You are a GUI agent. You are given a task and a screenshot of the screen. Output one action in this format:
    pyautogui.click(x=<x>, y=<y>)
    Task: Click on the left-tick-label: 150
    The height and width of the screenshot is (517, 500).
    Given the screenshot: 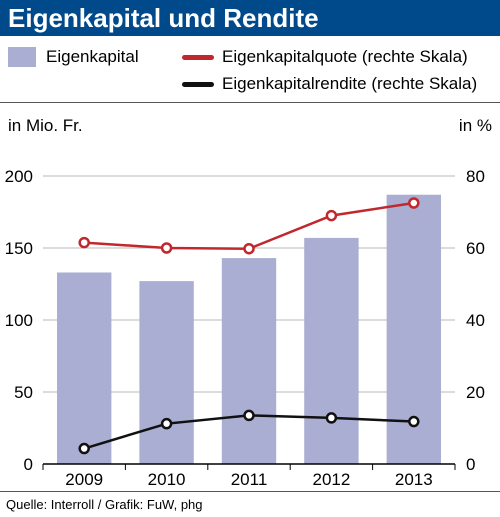 What is the action you would take?
    pyautogui.click(x=19, y=248)
    